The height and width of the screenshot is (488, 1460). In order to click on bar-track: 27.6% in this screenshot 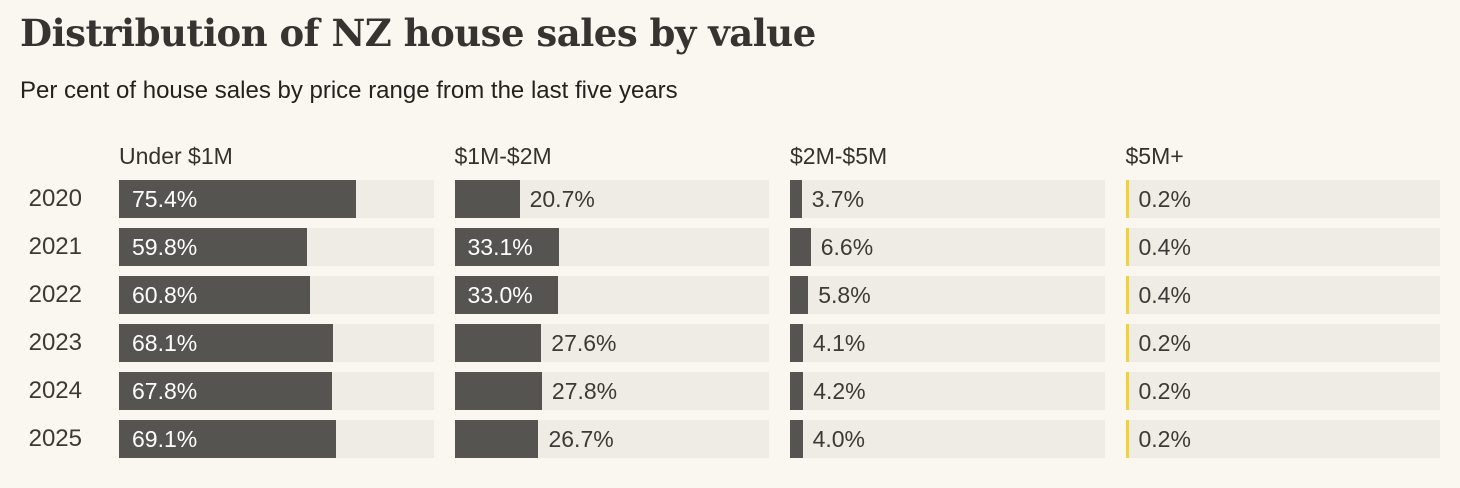, I will do `click(611, 343)`.